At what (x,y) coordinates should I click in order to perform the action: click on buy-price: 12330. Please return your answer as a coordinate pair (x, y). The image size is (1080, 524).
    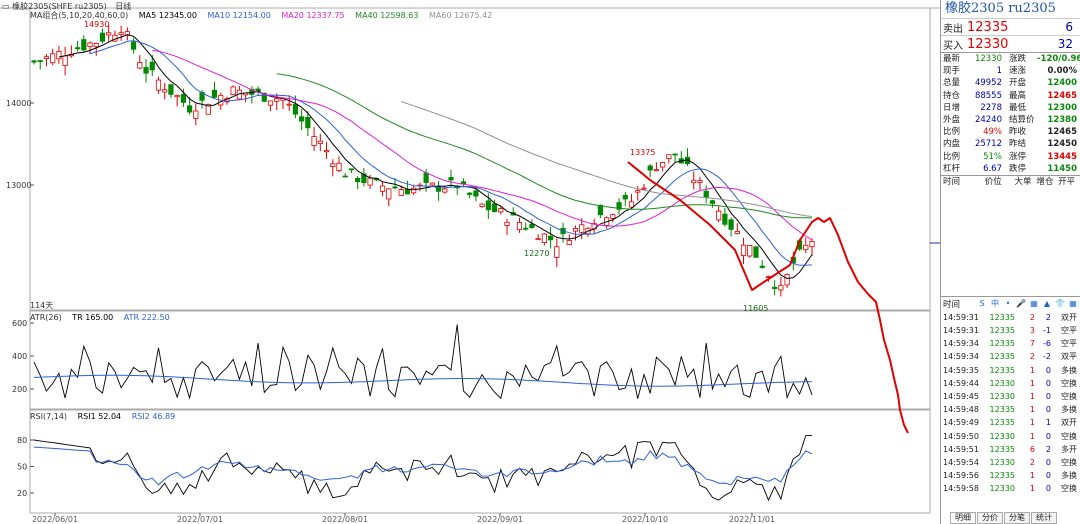
    Looking at the image, I should click on (988, 44).